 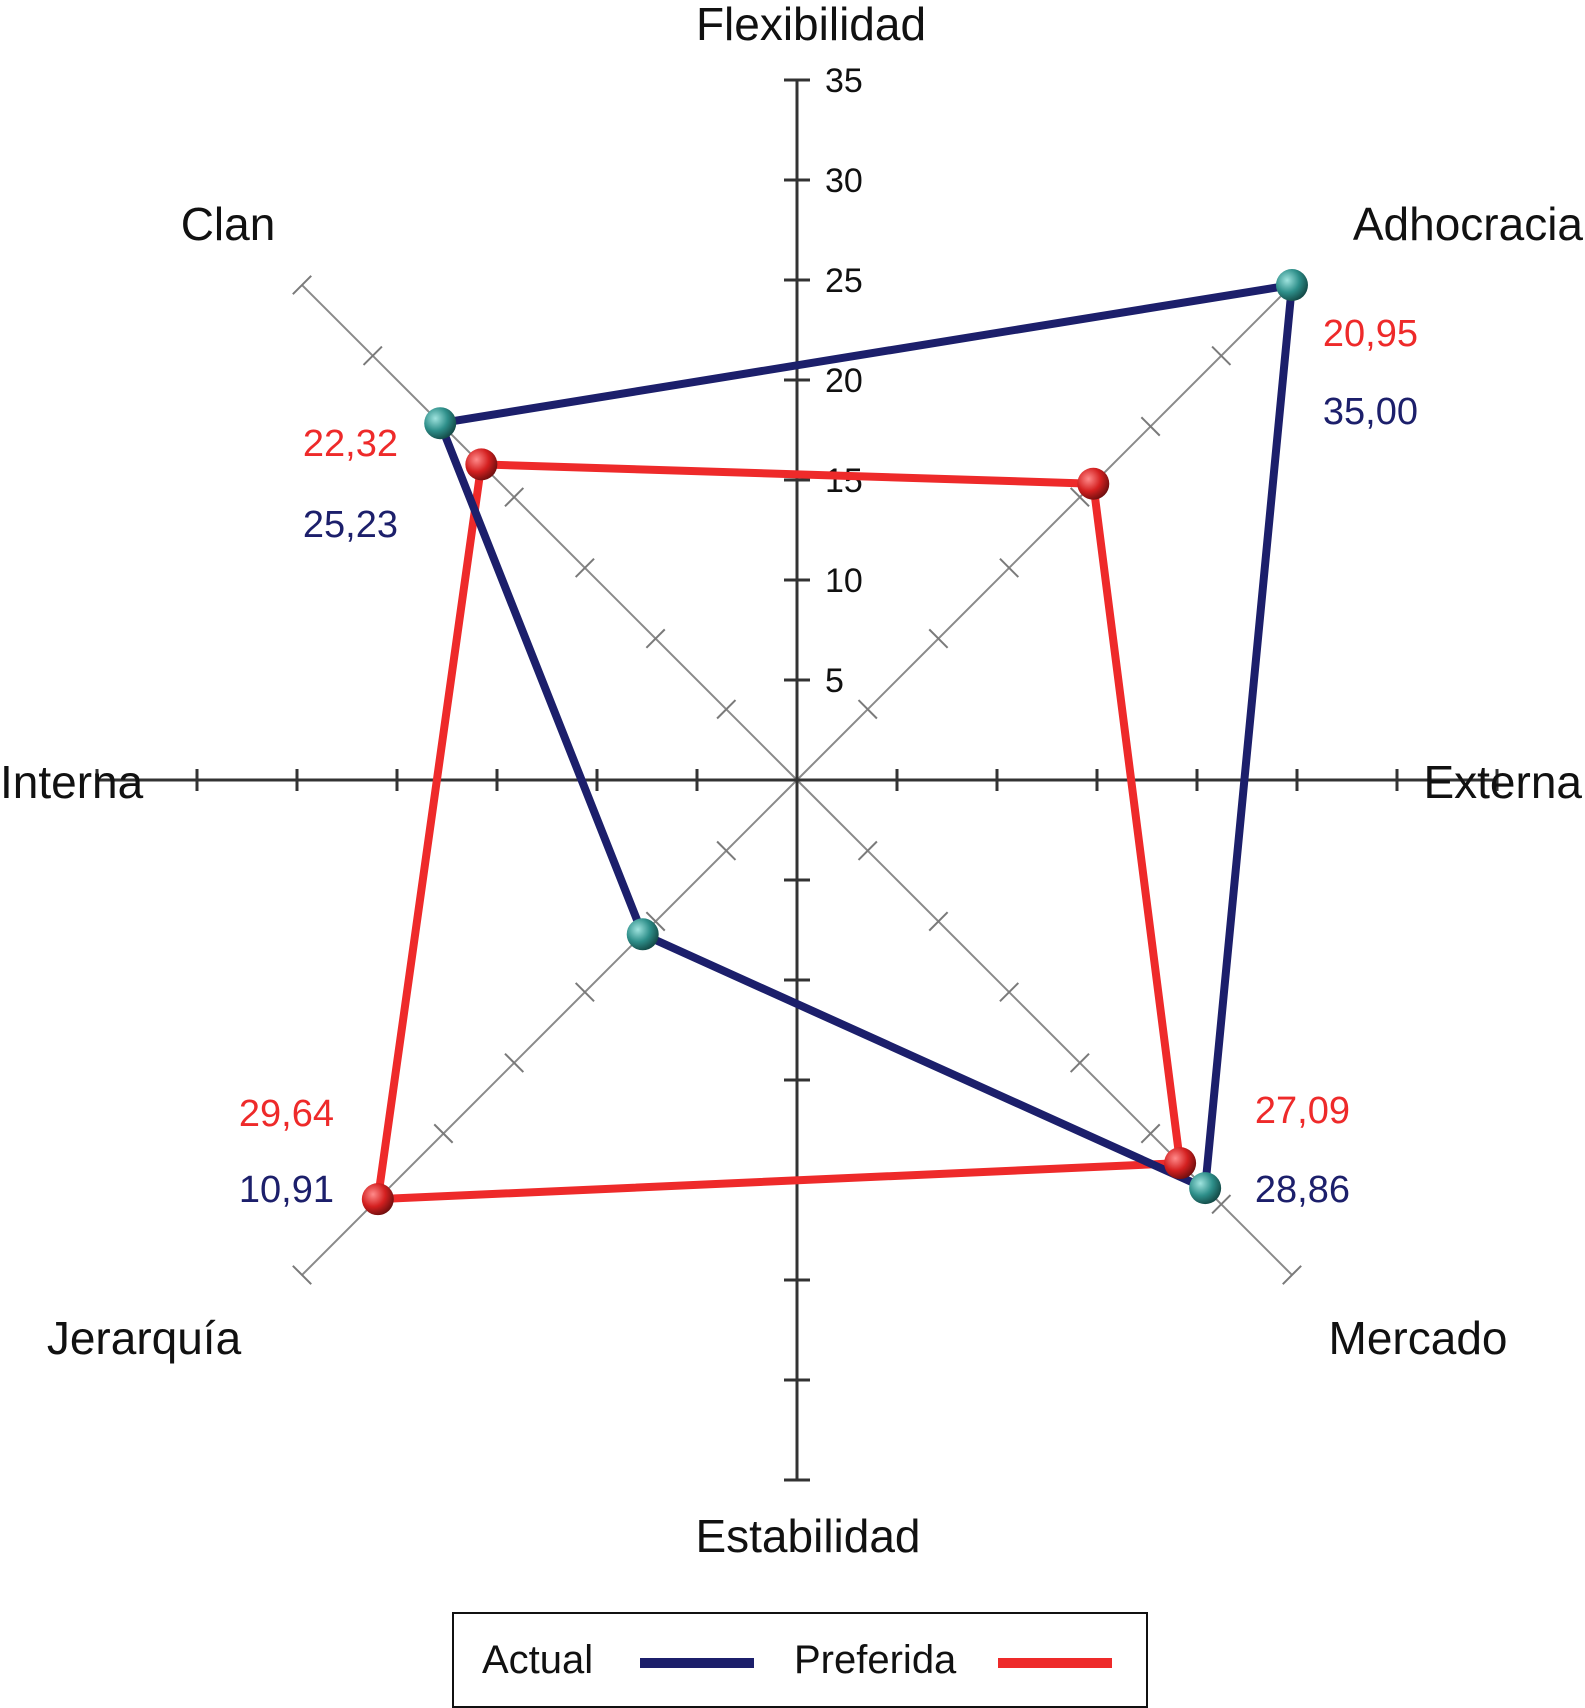 What do you see at coordinates (286, 1190) in the screenshot?
I see `value-label-actual-jerarquia: 10,91` at bounding box center [286, 1190].